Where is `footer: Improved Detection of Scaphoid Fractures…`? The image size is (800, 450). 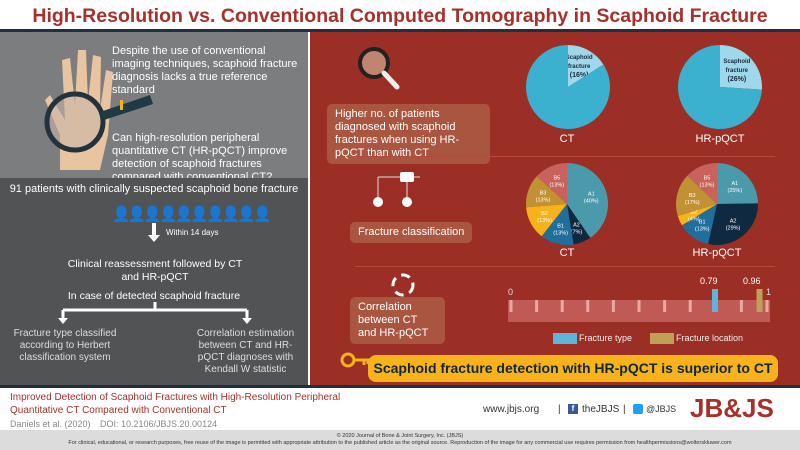 footer: Improved Detection of Scaphoid Fractures… is located at coordinates (400, 407).